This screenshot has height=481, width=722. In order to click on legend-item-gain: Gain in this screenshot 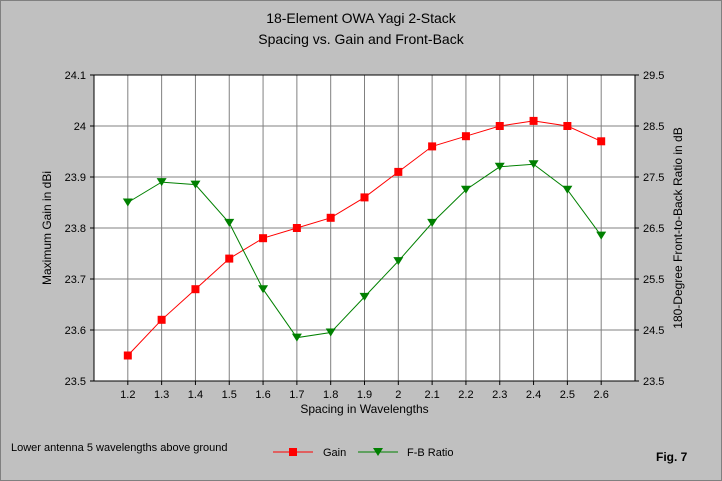, I will do `click(309, 453)`.